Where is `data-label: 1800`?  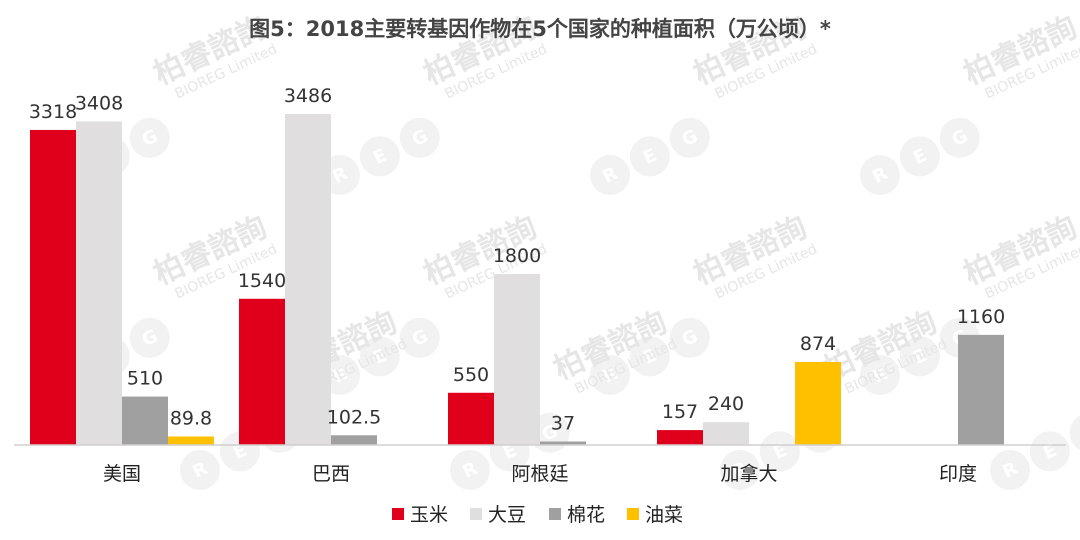 data-label: 1800 is located at coordinates (517, 256).